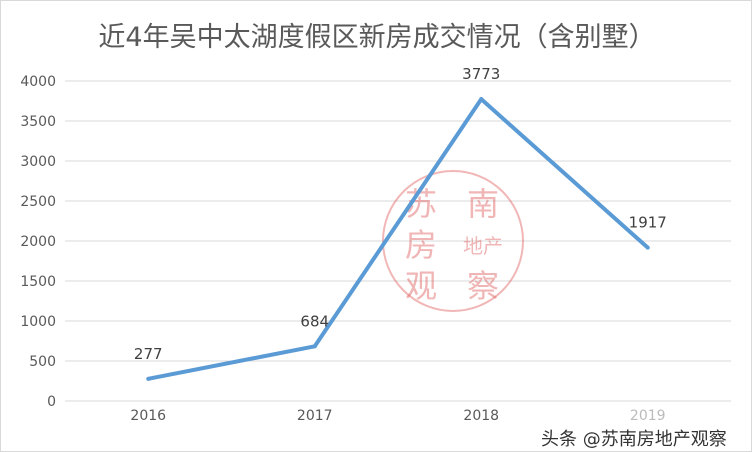 Image resolution: width=752 pixels, height=452 pixels. Describe the element at coordinates (148, 354) in the screenshot. I see `data-label: 277` at that location.